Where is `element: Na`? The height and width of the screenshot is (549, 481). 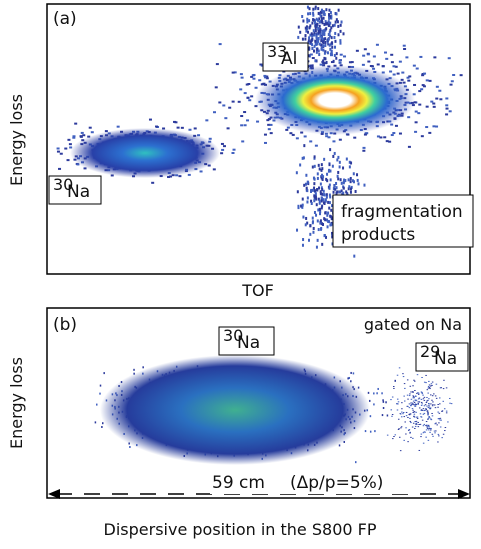 element: Na is located at coordinates (78, 192).